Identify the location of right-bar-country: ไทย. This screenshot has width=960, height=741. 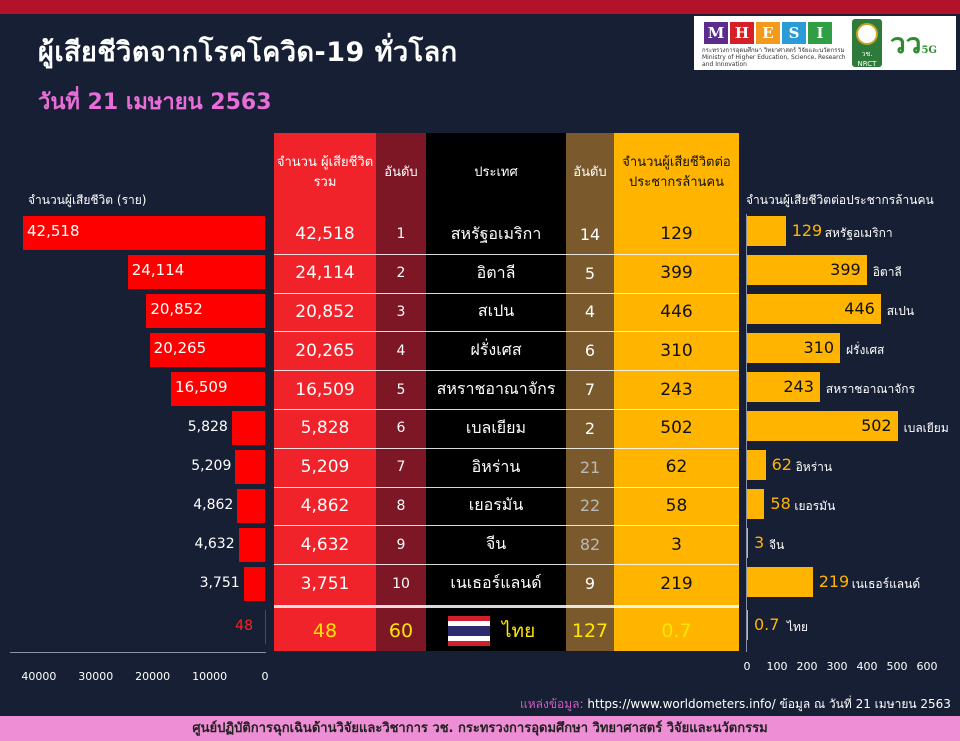
(797, 627).